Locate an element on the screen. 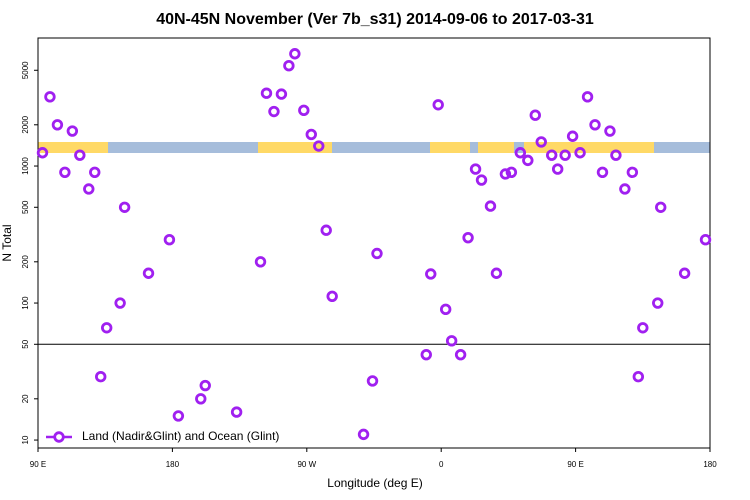 The width and height of the screenshot is (750, 500). y-tick-label: 200 is located at coordinates (25, 262).